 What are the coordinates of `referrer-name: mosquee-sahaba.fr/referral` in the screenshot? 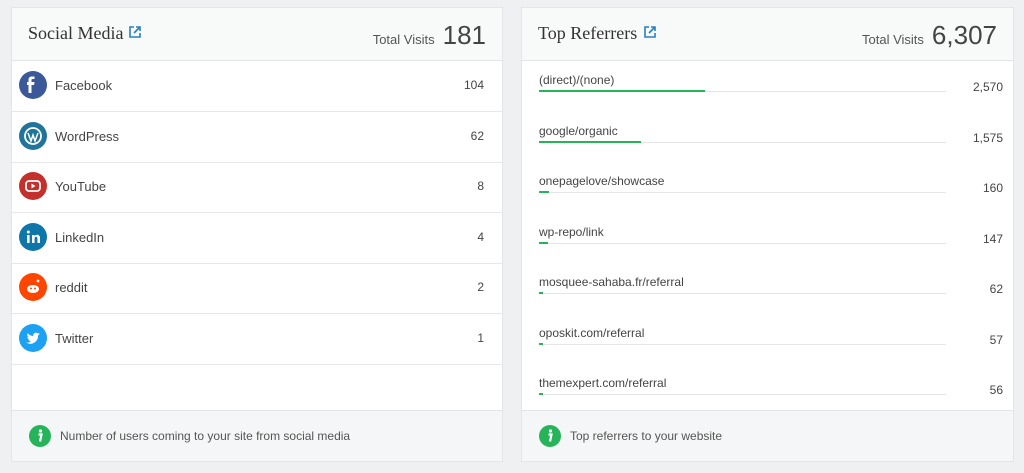 It's located at (611, 282).